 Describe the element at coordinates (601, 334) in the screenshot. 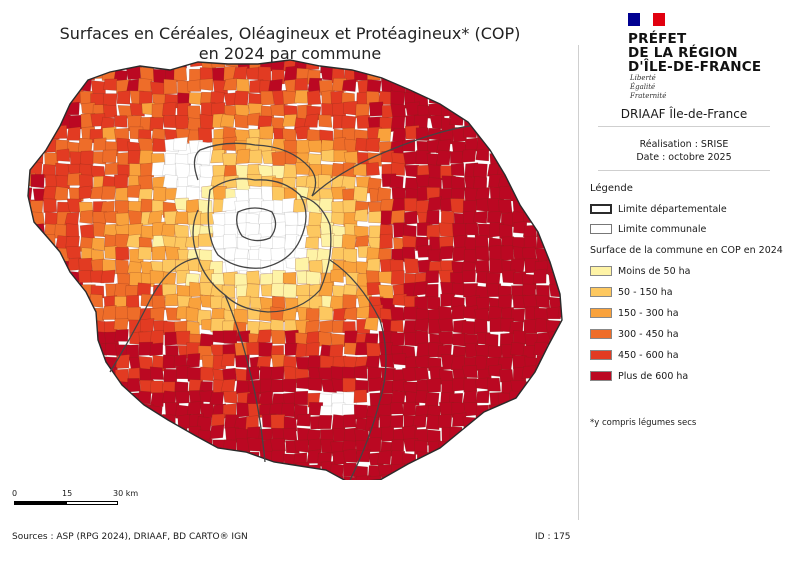

I see `legend-swatch` at that location.